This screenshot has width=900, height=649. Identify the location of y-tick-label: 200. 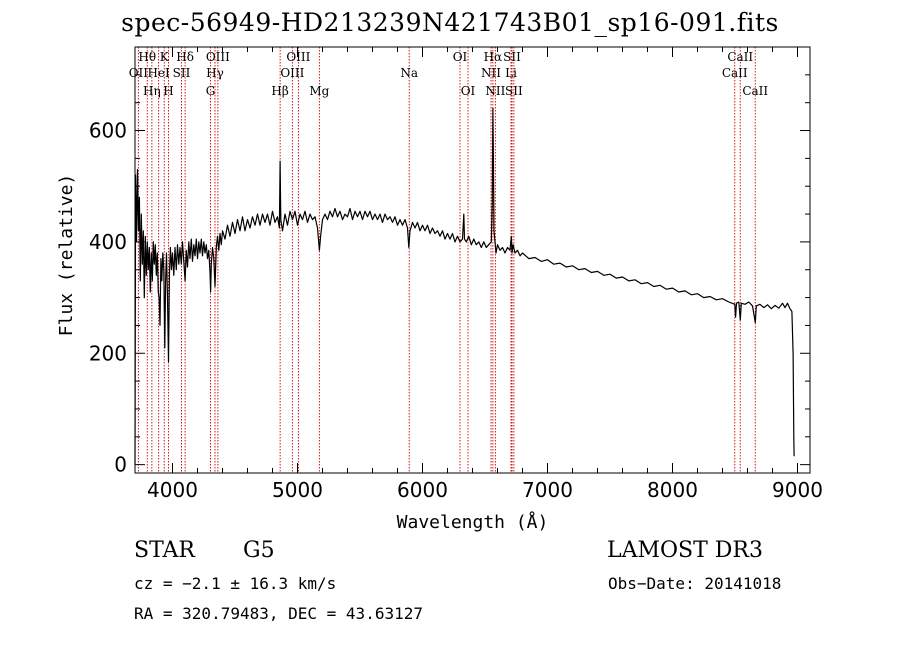
(108, 353).